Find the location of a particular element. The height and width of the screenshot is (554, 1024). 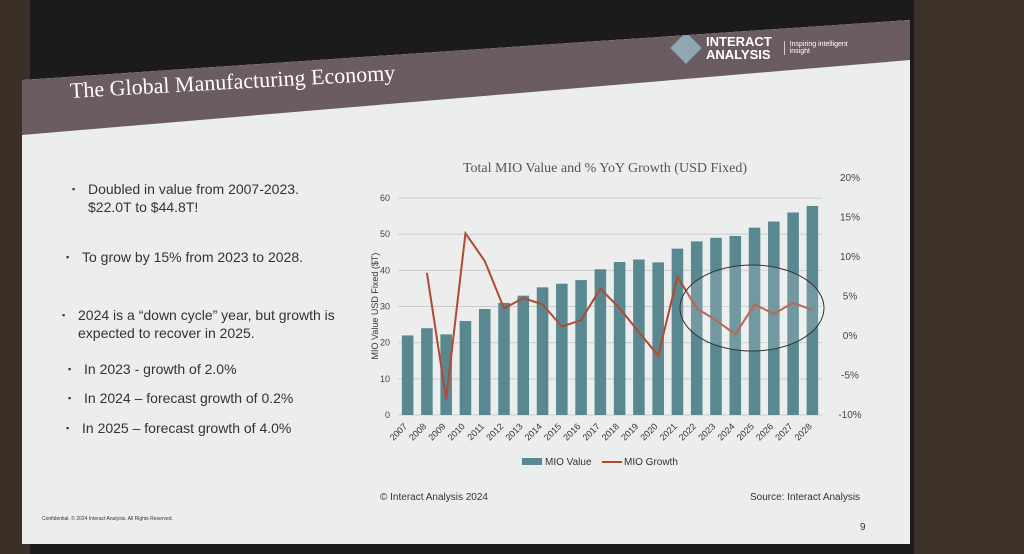

x-tick-label: 2013 is located at coordinates (513, 431).